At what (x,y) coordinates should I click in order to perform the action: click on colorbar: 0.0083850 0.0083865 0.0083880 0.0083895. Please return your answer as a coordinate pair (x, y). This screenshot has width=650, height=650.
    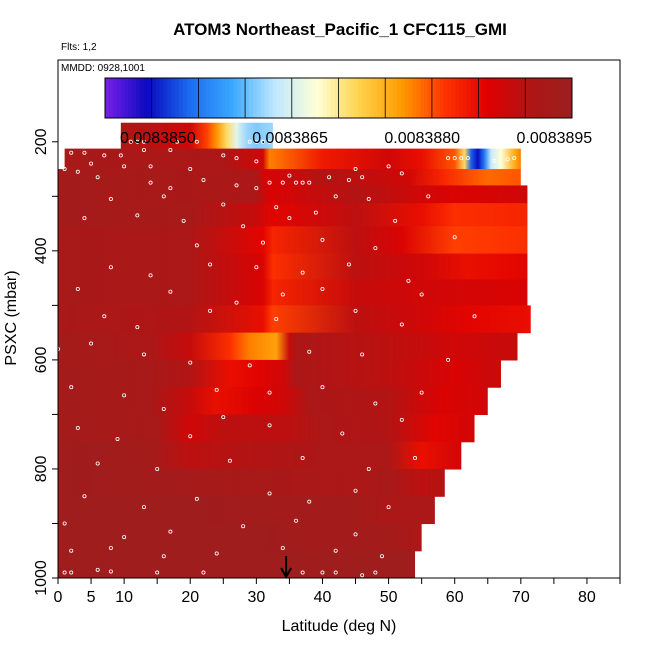
    Looking at the image, I should click on (348, 112).